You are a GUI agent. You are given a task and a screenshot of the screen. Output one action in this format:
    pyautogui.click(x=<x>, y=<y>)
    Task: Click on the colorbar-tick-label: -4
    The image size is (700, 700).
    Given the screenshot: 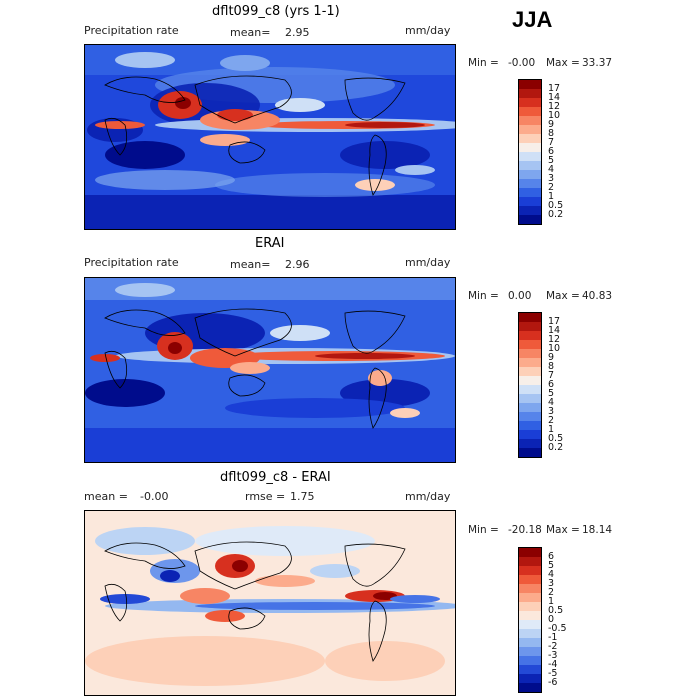 What is the action you would take?
    pyautogui.click(x=553, y=664)
    